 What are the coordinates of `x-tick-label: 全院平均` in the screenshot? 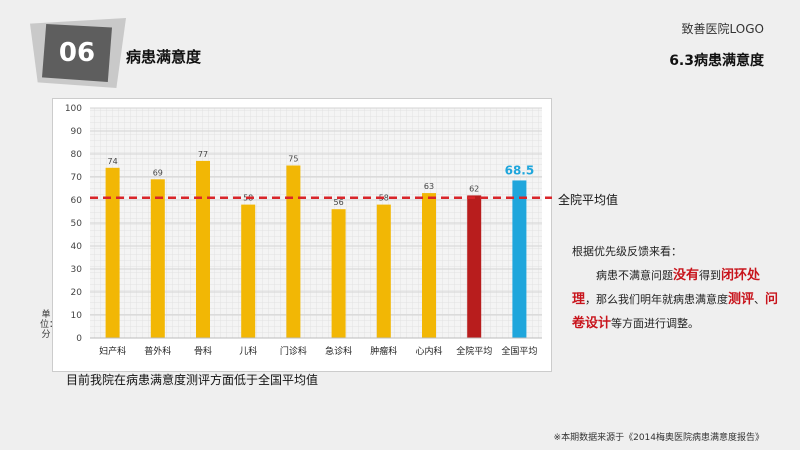 It's located at (474, 351).